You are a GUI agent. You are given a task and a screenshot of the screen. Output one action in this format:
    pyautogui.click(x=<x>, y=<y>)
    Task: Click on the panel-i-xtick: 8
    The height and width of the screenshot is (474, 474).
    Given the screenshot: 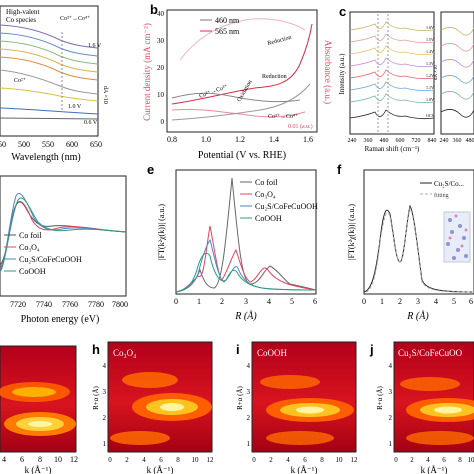 What is the action you would take?
    pyautogui.click(x=322, y=460)
    